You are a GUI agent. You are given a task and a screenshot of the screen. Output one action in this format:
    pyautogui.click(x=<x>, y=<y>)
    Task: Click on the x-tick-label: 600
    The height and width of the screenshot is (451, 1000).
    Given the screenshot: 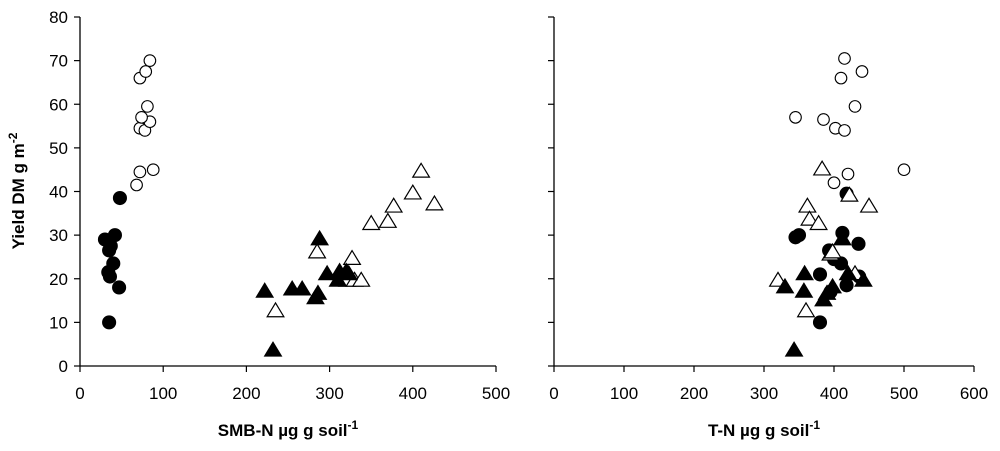 What is the action you would take?
    pyautogui.click(x=974, y=393)
    